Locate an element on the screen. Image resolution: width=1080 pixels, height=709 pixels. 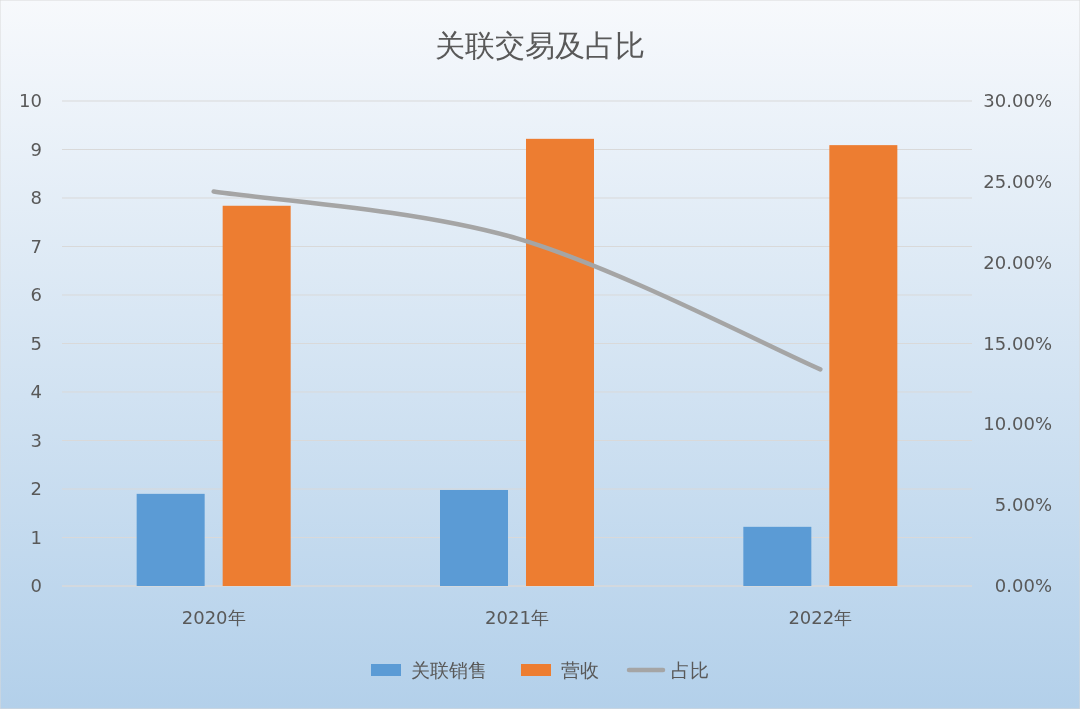
y2-tick-label: 25.00% is located at coordinates (1017, 181).